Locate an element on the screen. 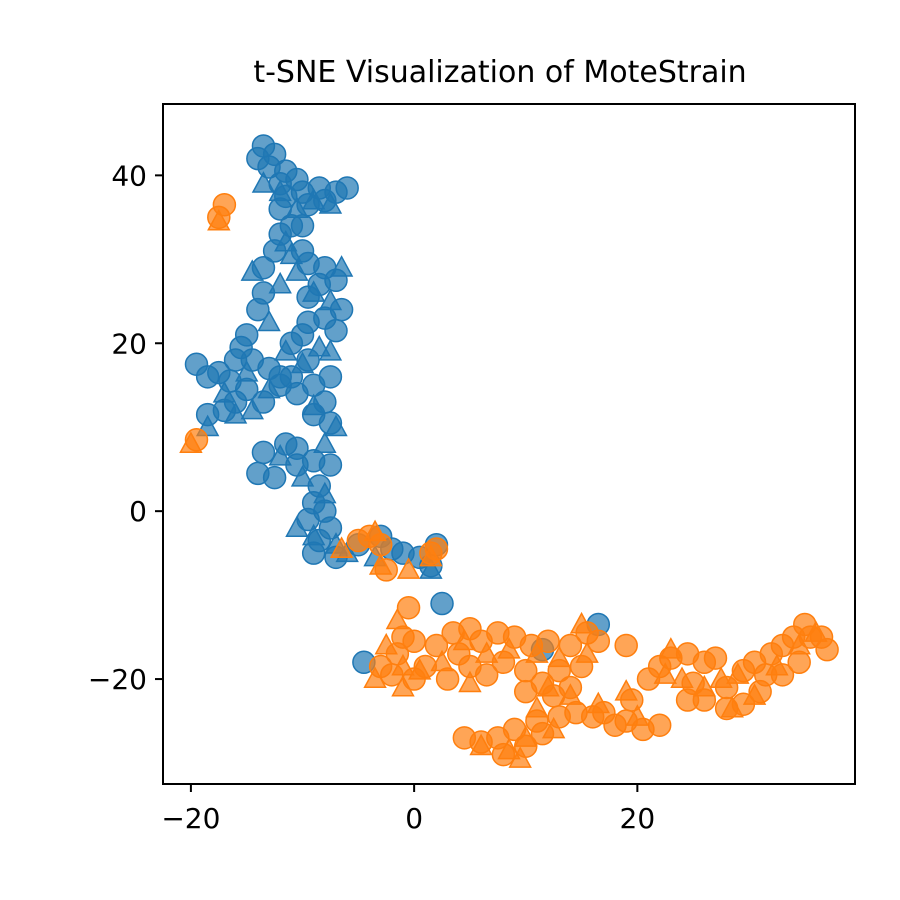  y-tick-label: 0 is located at coordinates (138, 511).